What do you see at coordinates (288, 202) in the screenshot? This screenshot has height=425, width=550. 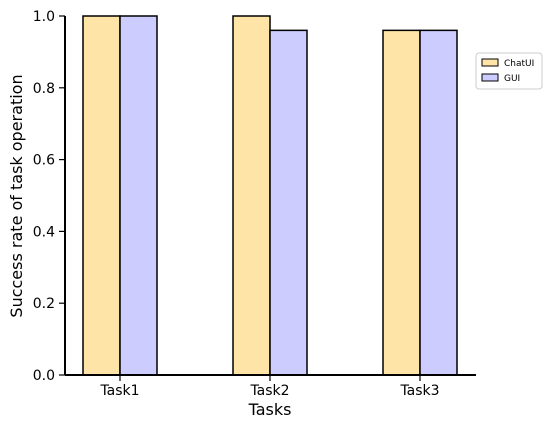 I see `bar-gui-task2` at bounding box center [288, 202].